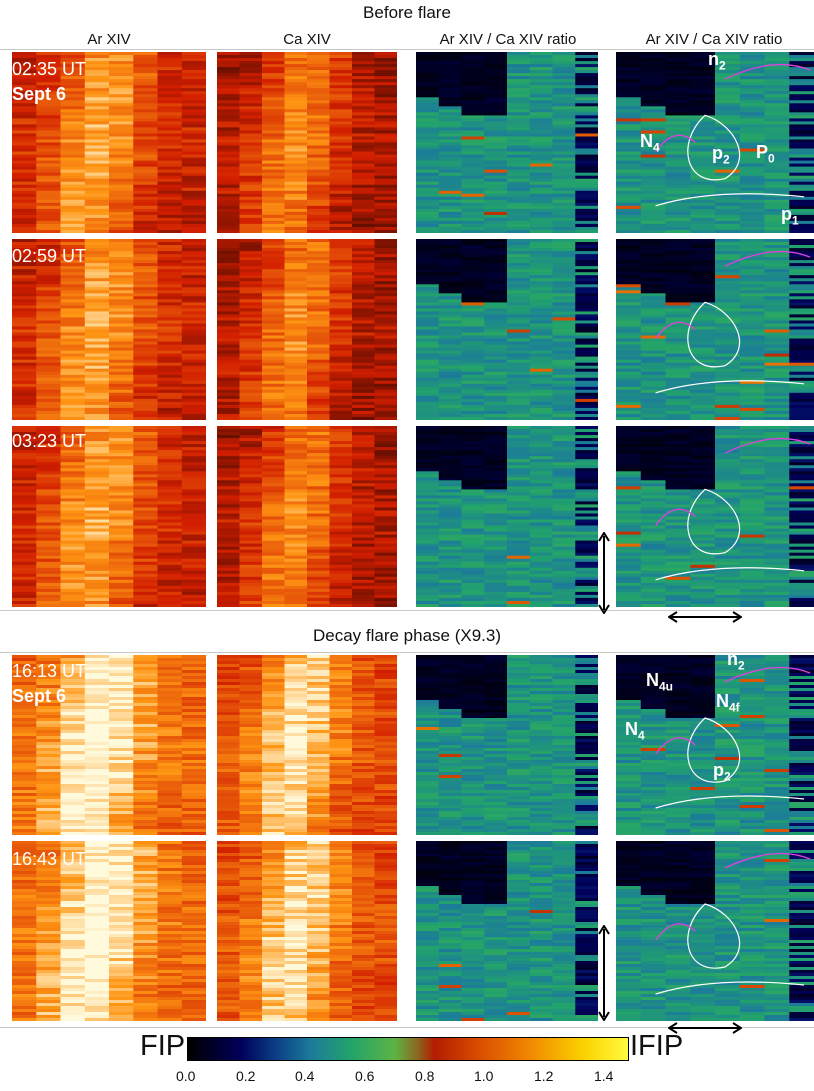  What do you see at coordinates (246, 1076) in the screenshot?
I see `colorbar-tick: 0.2` at bounding box center [246, 1076].